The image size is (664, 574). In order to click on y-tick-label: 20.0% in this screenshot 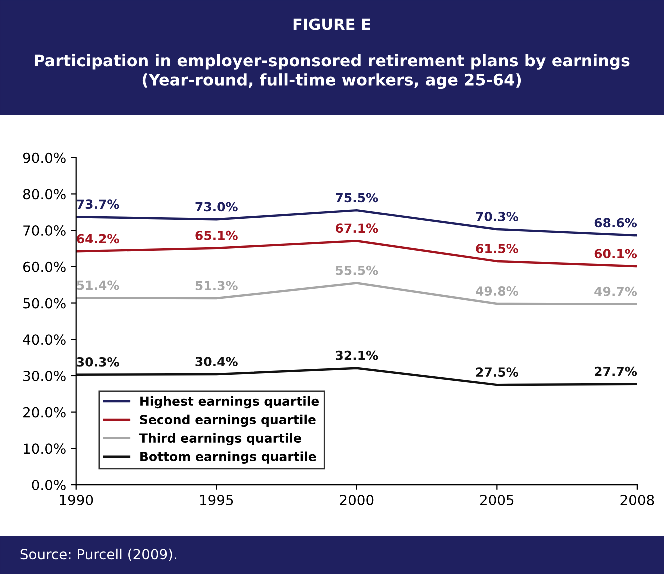, I will do `click(45, 412)`.